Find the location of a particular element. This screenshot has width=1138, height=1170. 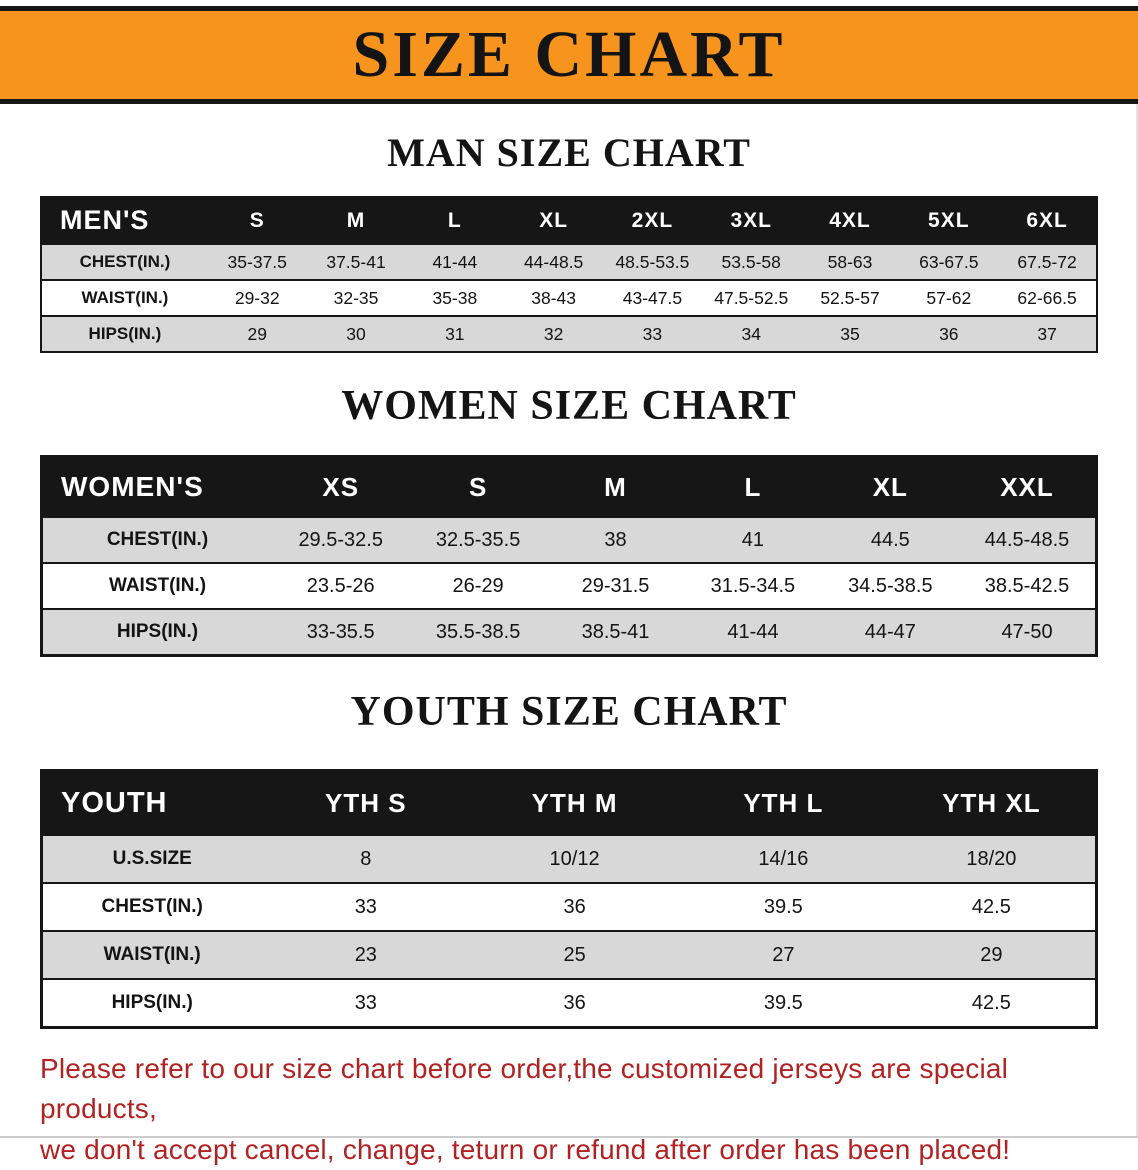

table-row: U.S.SIZE 8 10/12 14/16 18/20 is located at coordinates (569, 858).